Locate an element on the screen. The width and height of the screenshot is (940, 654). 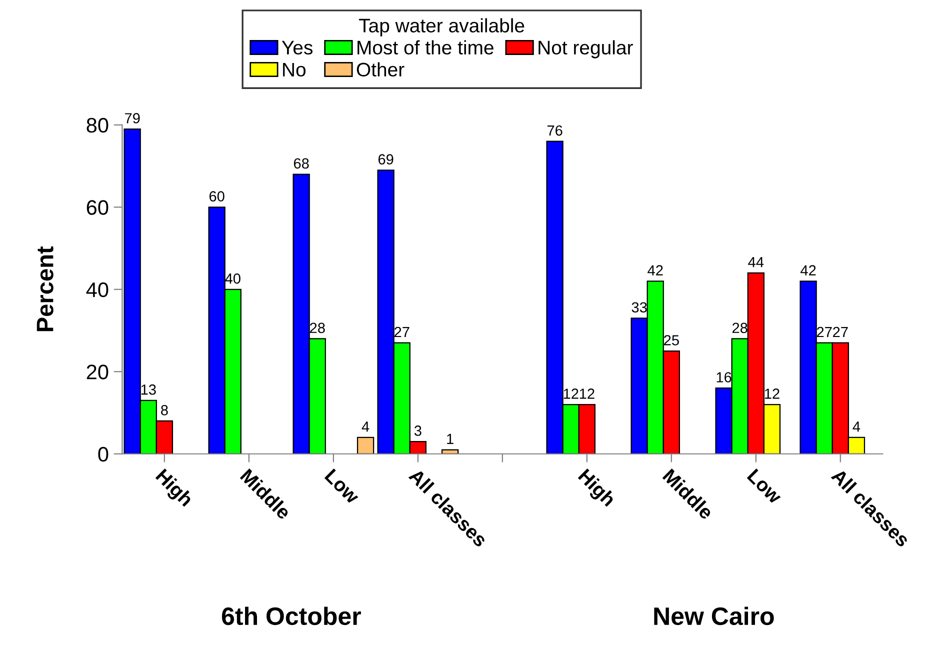
data-label: 79 is located at coordinates (132, 118).